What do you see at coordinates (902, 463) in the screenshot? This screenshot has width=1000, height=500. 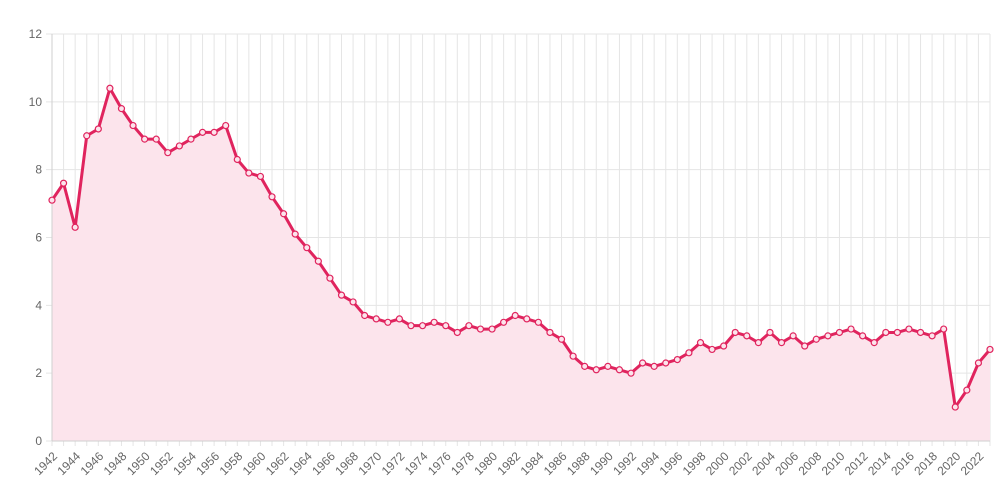 I see `x-tick-label: 2016` at bounding box center [902, 463].